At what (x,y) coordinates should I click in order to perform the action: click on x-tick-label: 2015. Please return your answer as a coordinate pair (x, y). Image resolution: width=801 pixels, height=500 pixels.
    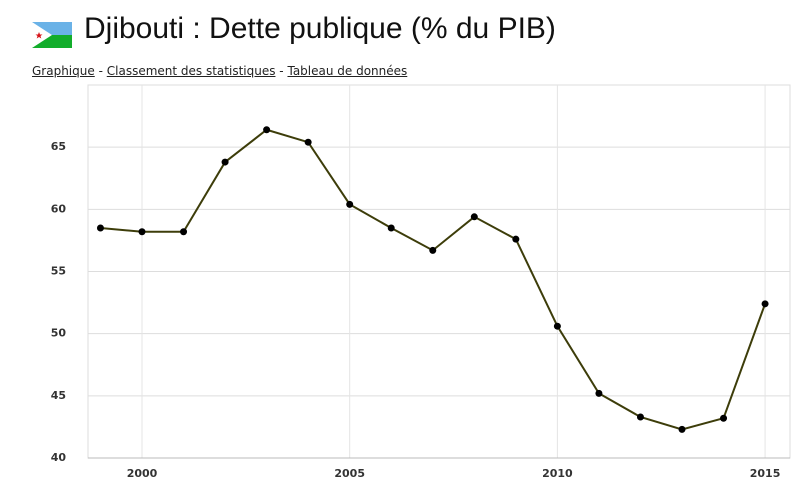
    Looking at the image, I should click on (765, 473).